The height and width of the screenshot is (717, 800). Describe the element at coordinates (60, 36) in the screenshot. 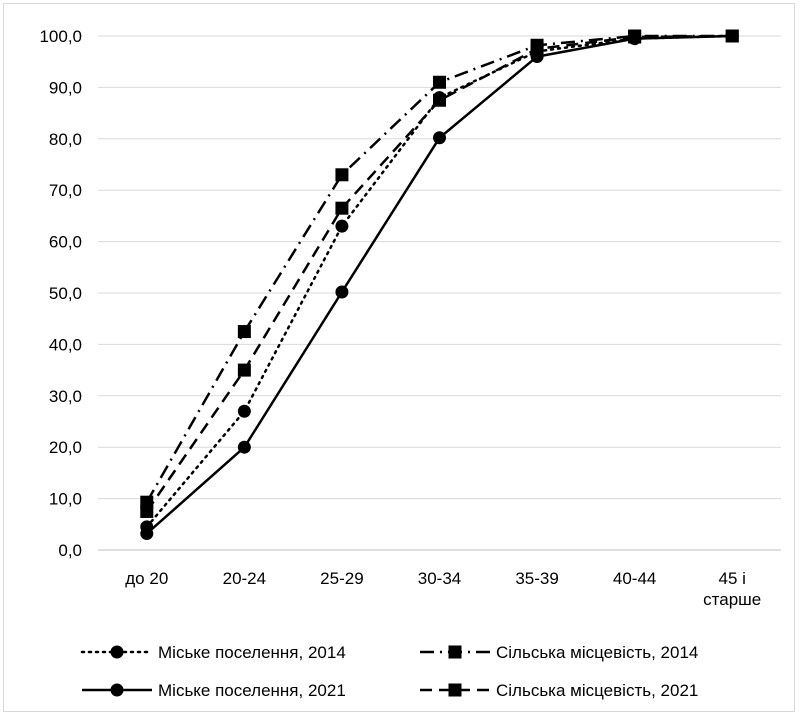

I see `y-tick-label: 100,0` at that location.